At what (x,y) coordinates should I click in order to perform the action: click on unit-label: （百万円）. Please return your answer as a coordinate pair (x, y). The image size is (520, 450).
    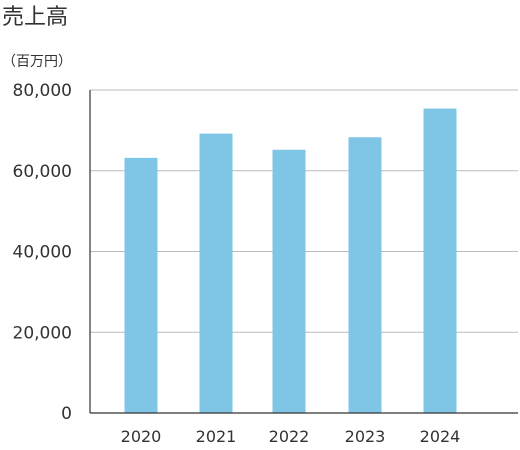
    Looking at the image, I should click on (37, 62).